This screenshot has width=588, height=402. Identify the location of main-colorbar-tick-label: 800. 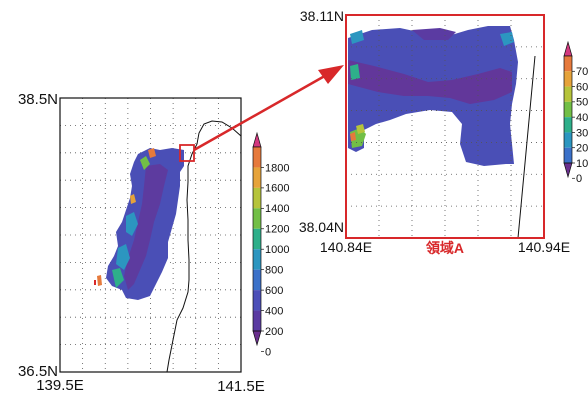
(274, 271).